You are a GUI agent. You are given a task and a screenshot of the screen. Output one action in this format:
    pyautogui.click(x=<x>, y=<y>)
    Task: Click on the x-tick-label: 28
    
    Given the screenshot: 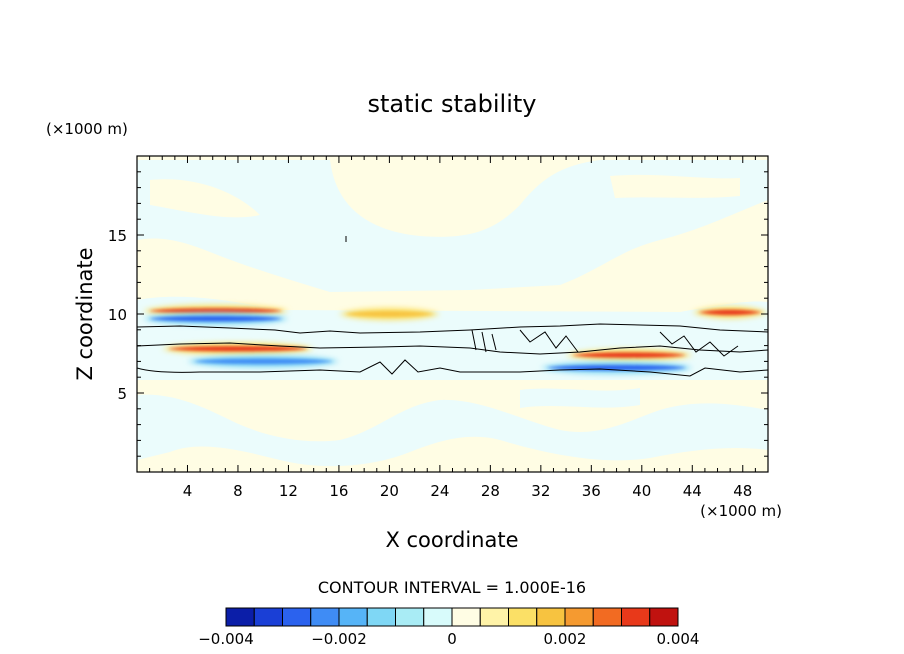 What is the action you would take?
    pyautogui.click(x=490, y=491)
    